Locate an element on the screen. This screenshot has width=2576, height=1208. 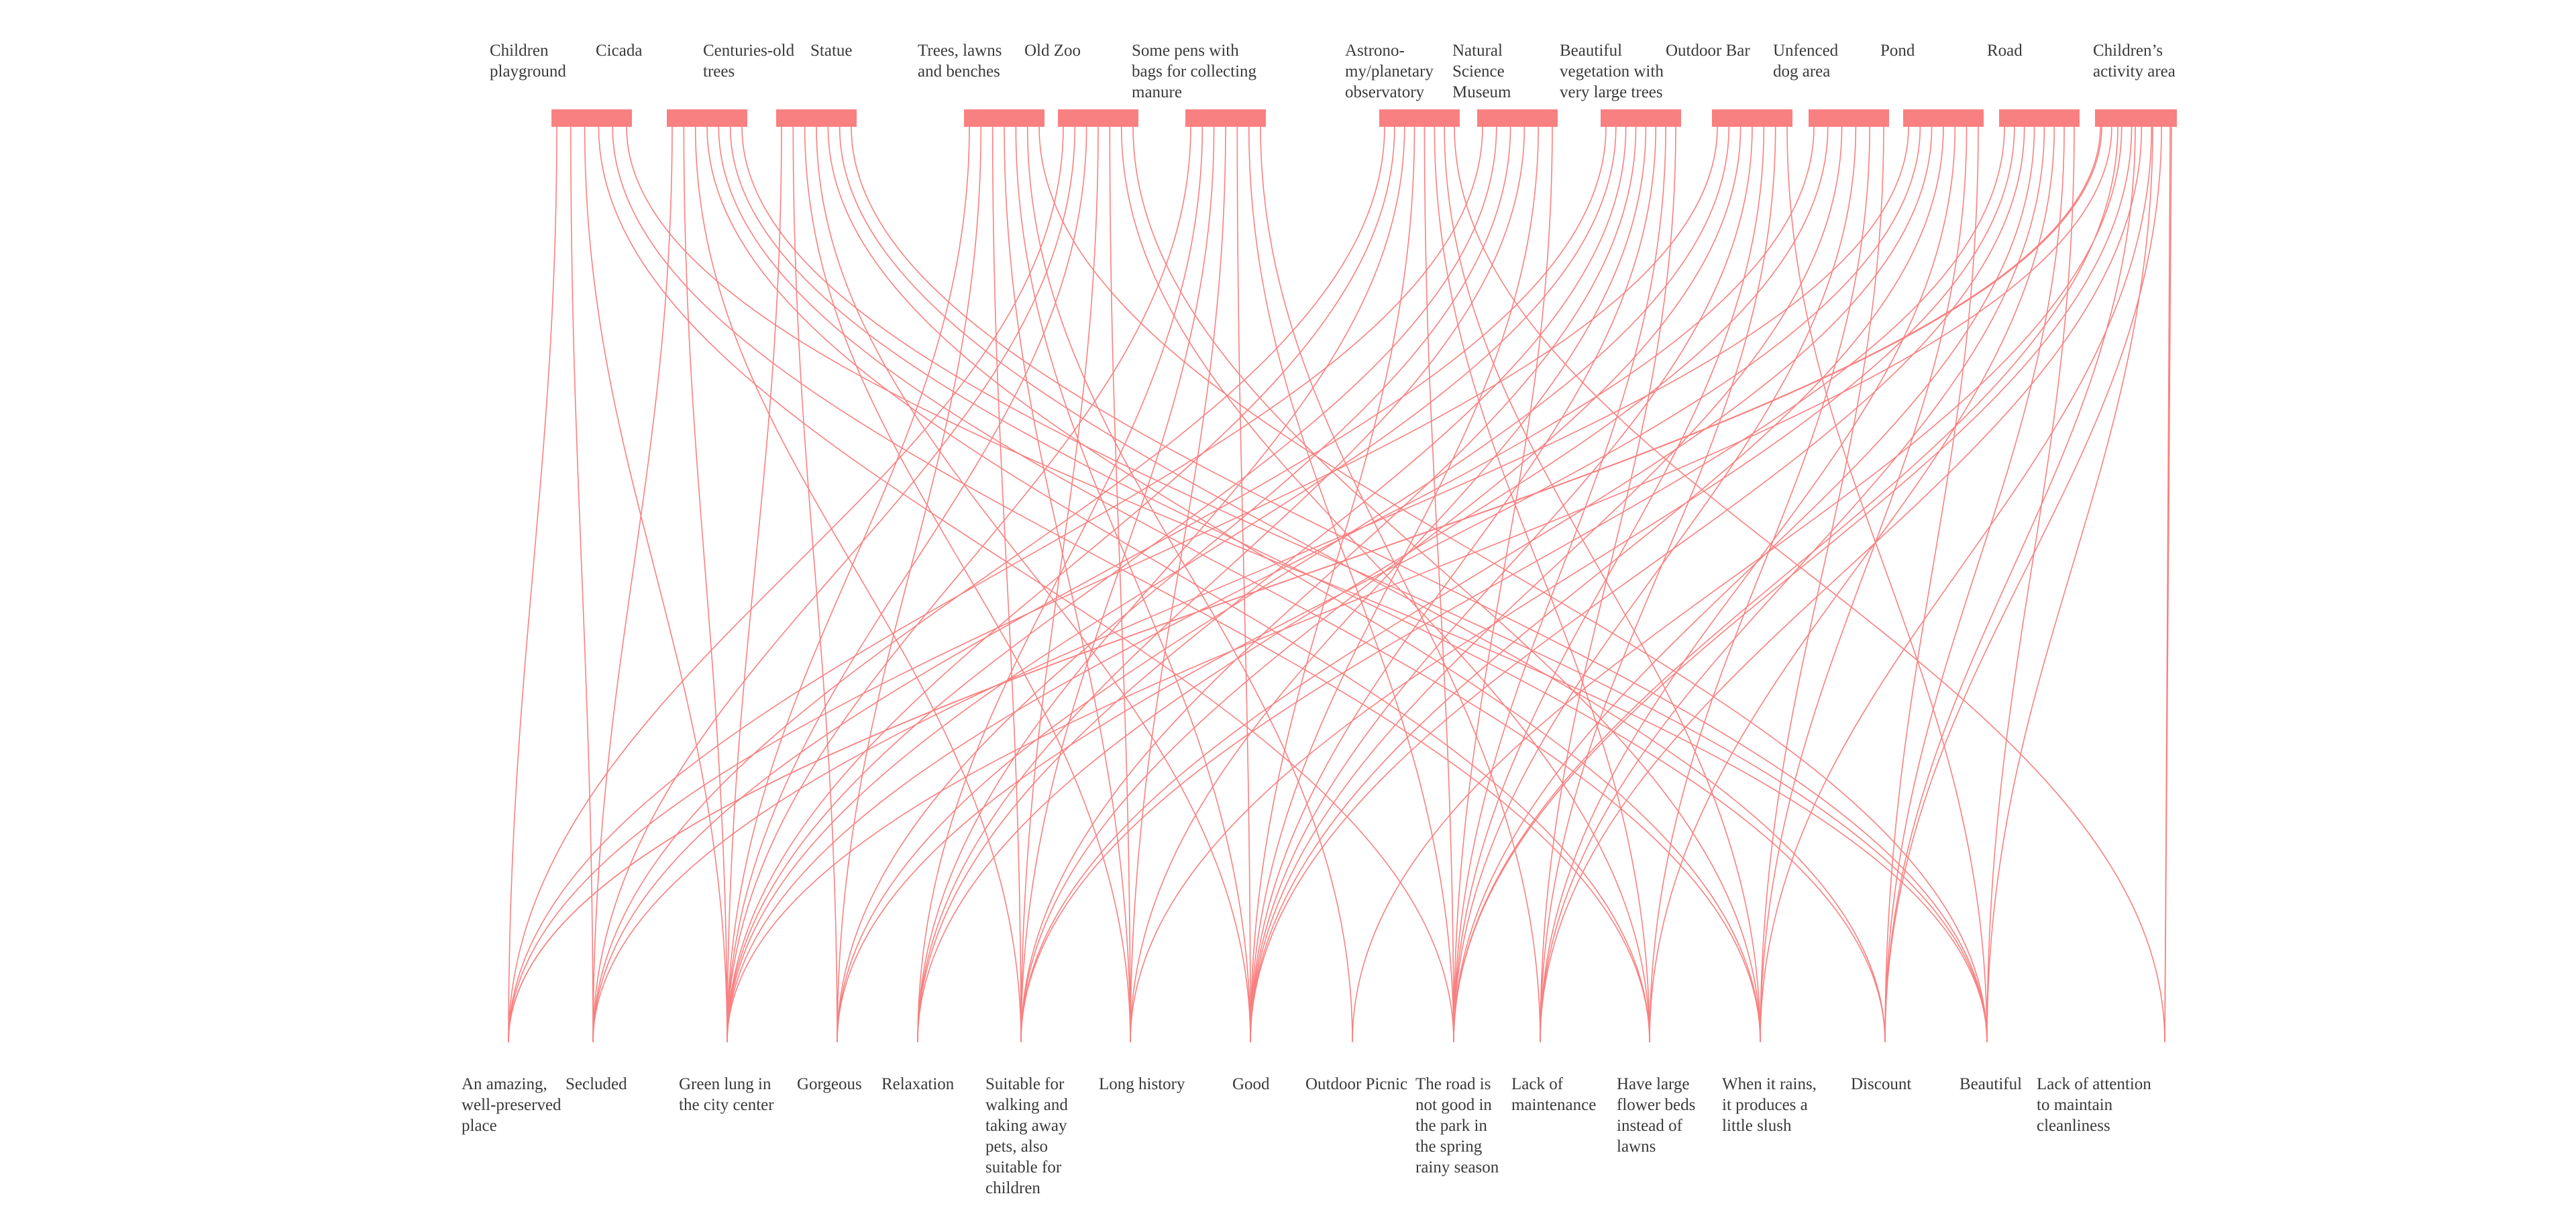
top-label-road: Road is located at coordinates (2005, 51).